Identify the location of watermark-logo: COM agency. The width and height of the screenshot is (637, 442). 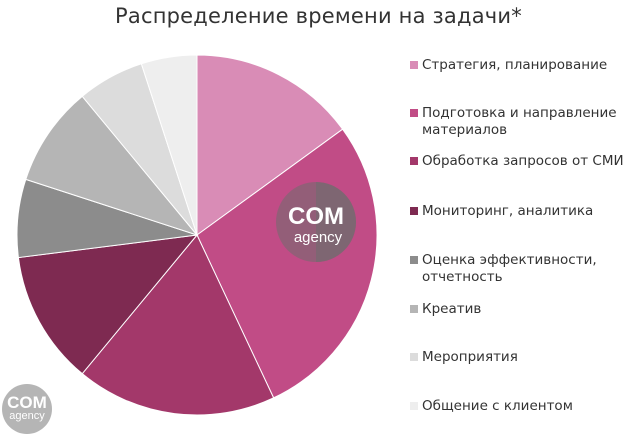
(316, 222).